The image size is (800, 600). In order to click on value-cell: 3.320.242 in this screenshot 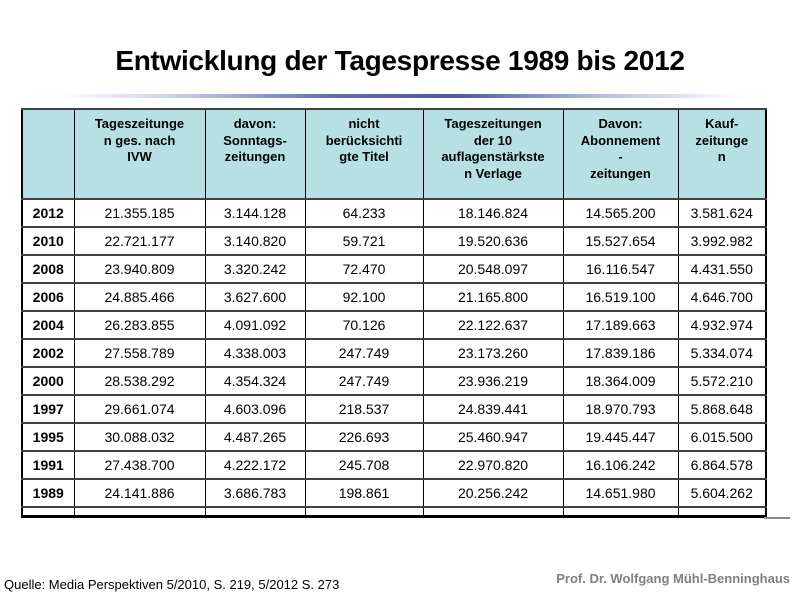, I will do `click(255, 269)`.